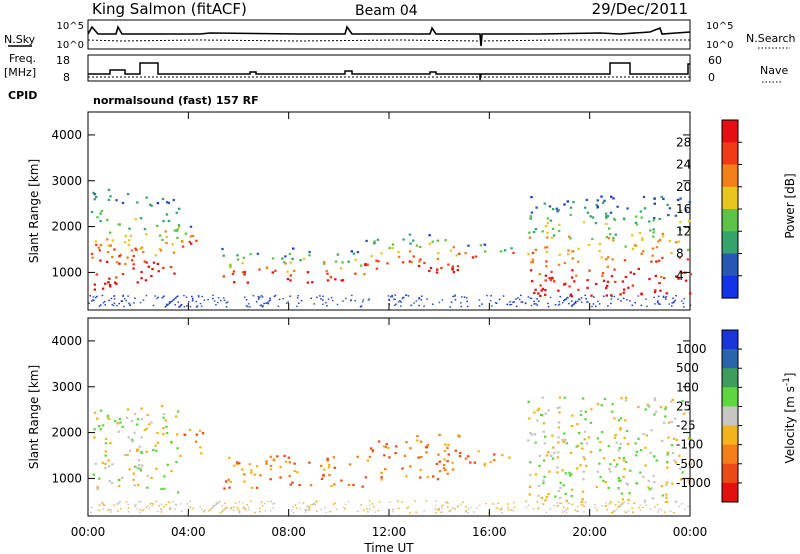 Image resolution: width=800 pixels, height=554 pixels. What do you see at coordinates (719, 26) in the screenshot?
I see `nsearch-tick-top: 10^5` at bounding box center [719, 26].